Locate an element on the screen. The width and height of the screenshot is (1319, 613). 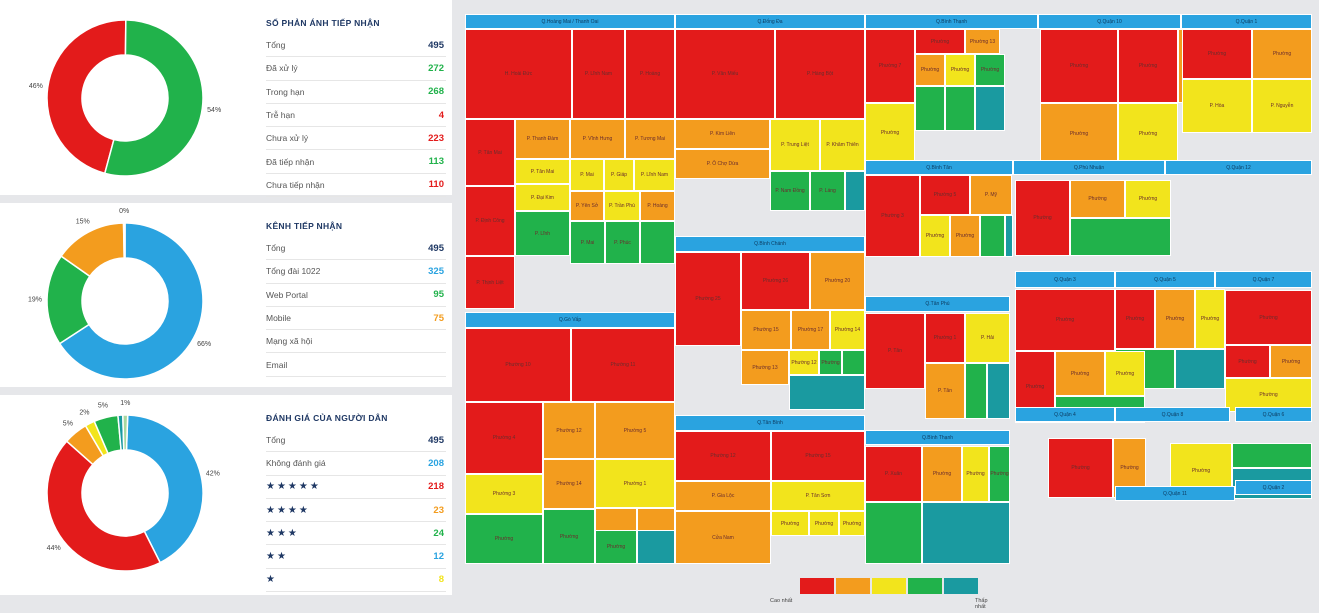
treemap-tile: P. Định Công is located at coordinates (490, 221).